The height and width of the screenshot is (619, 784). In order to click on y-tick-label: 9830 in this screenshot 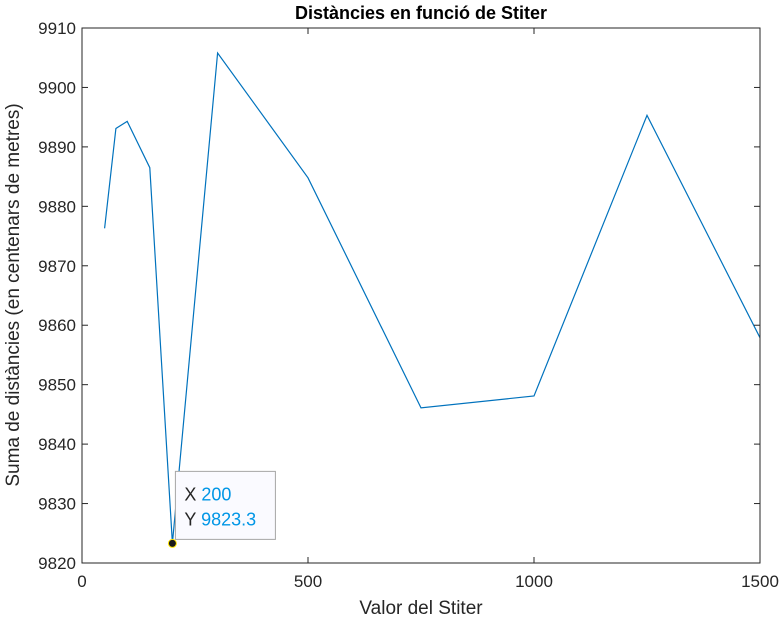, I will do `click(57, 504)`.